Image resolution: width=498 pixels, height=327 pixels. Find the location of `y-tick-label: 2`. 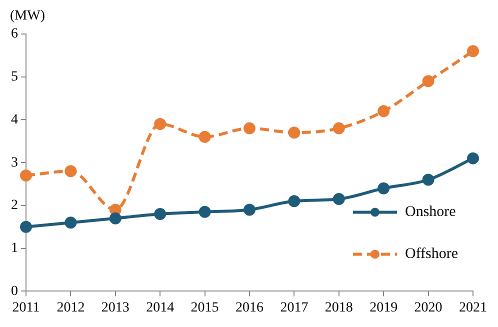

y-tick-label: 2 is located at coordinates (14, 206).